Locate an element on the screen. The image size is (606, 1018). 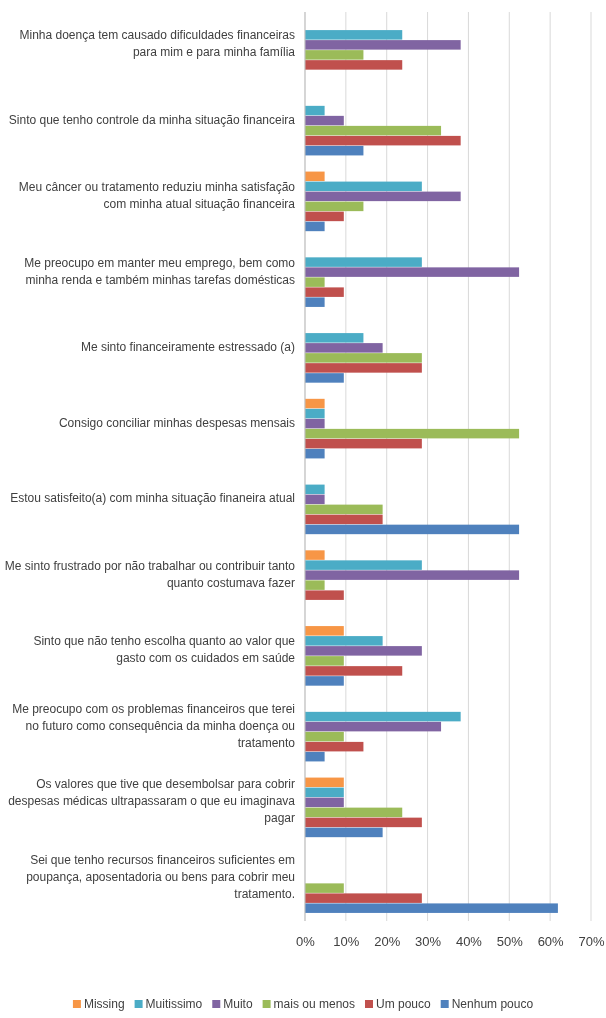
x-tick-label: 30% is located at coordinates (428, 942).